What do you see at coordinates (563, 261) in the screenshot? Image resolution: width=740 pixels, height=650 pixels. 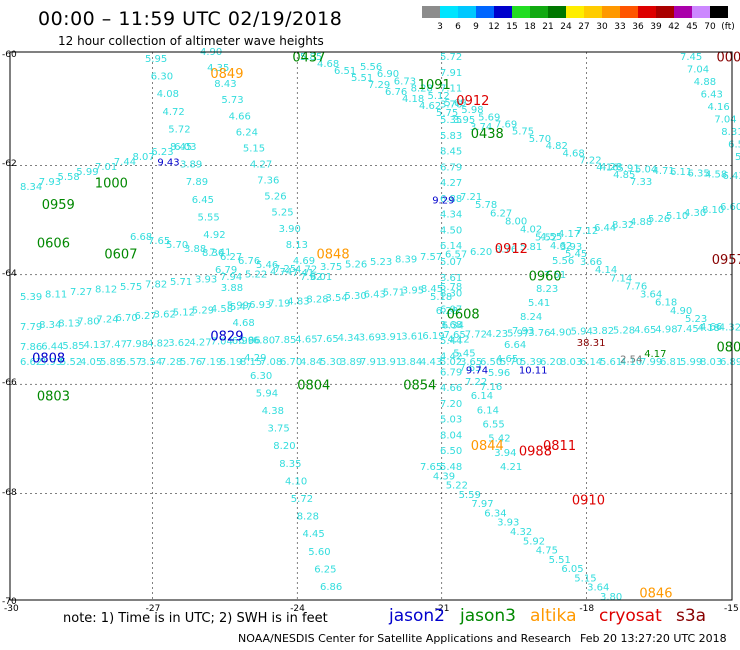 I see `track-value: 5.56` at bounding box center [563, 261].